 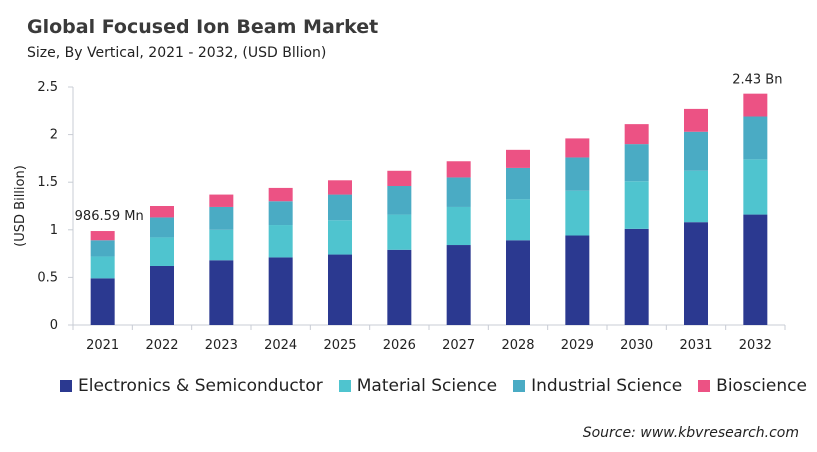 What do you see at coordinates (695, 345) in the screenshot?
I see `x-tick-label: 2031` at bounding box center [695, 345].